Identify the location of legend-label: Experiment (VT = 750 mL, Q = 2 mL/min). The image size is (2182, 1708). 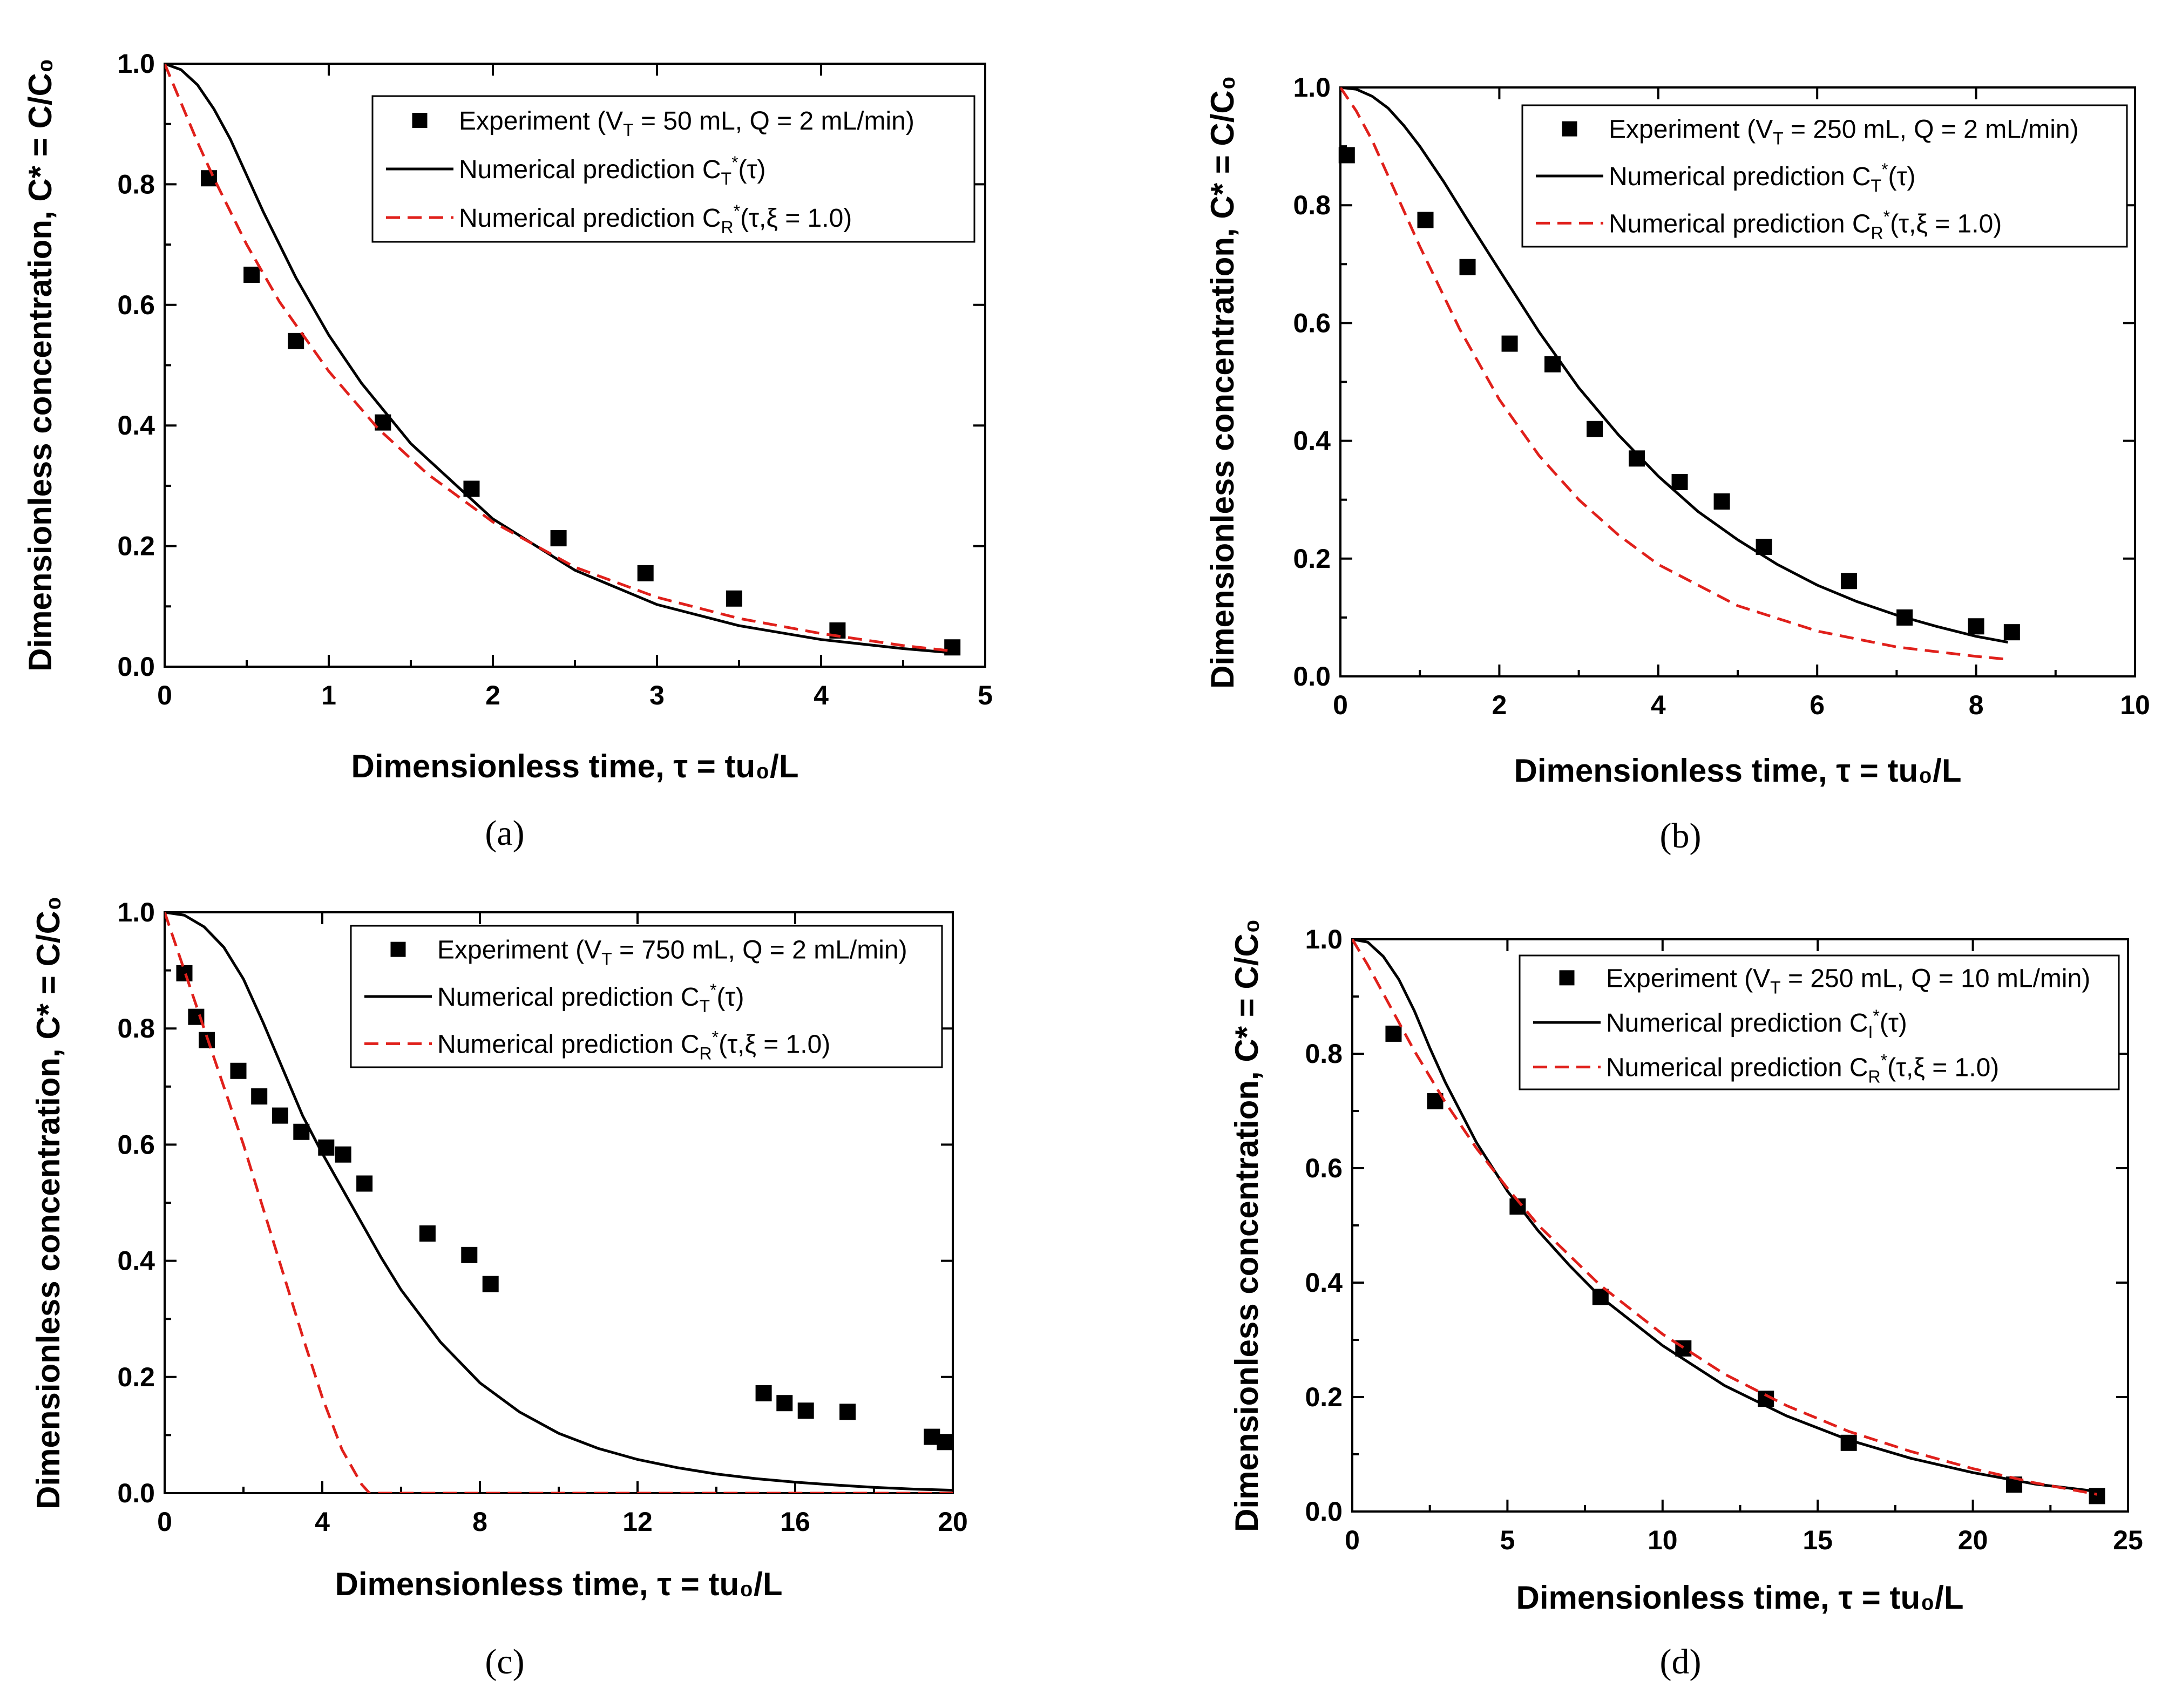
(672, 952).